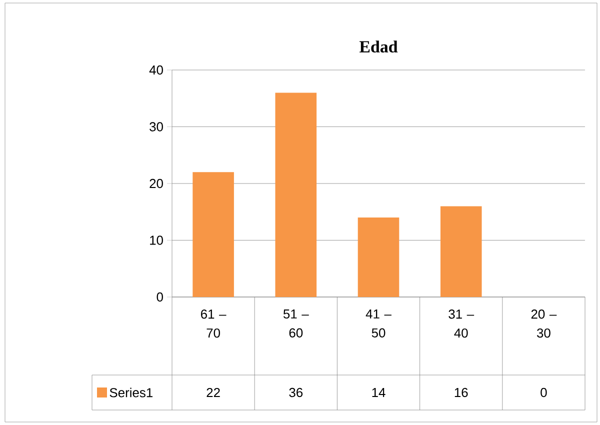 This screenshot has height=425, width=600. Describe the element at coordinates (296, 393) in the screenshot. I see `data-label: 36` at that location.